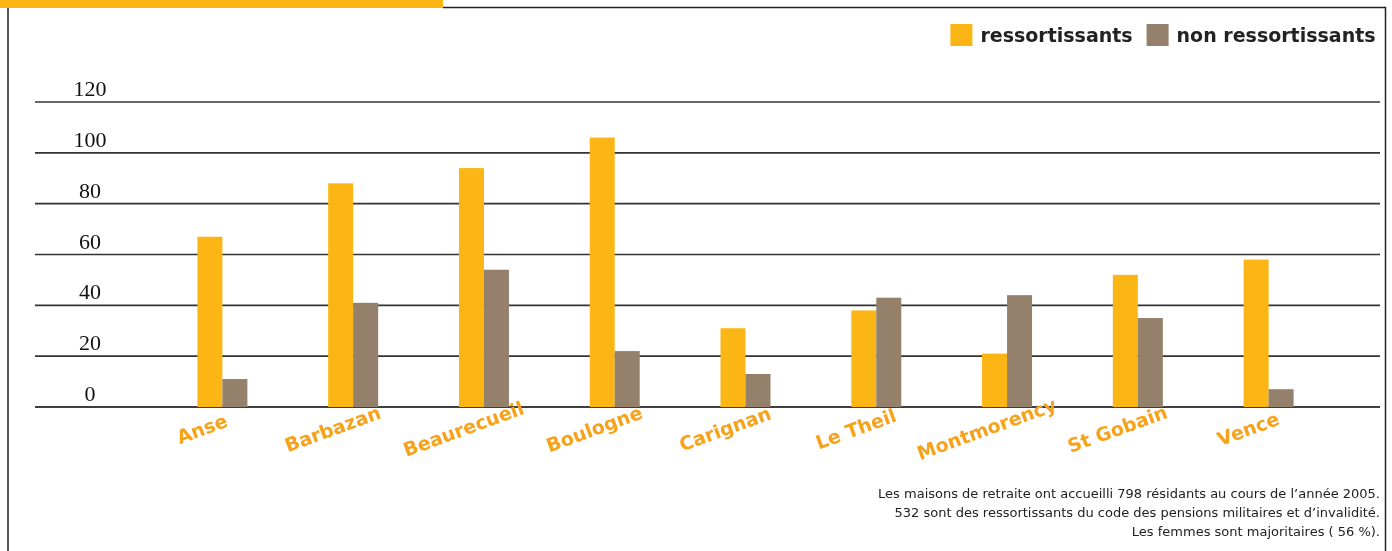 The image size is (1392, 551). What do you see at coordinates (1255, 531) in the screenshot?
I see `text: Les femmes sont majoritaires ( 56 %).` at bounding box center [1255, 531].